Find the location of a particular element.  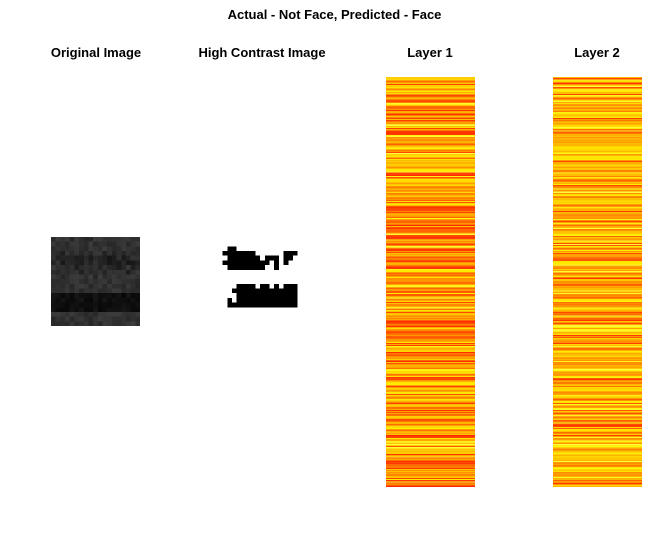

figure-title: Actual - Not Face, Predicted - Face is located at coordinates (334, 14).